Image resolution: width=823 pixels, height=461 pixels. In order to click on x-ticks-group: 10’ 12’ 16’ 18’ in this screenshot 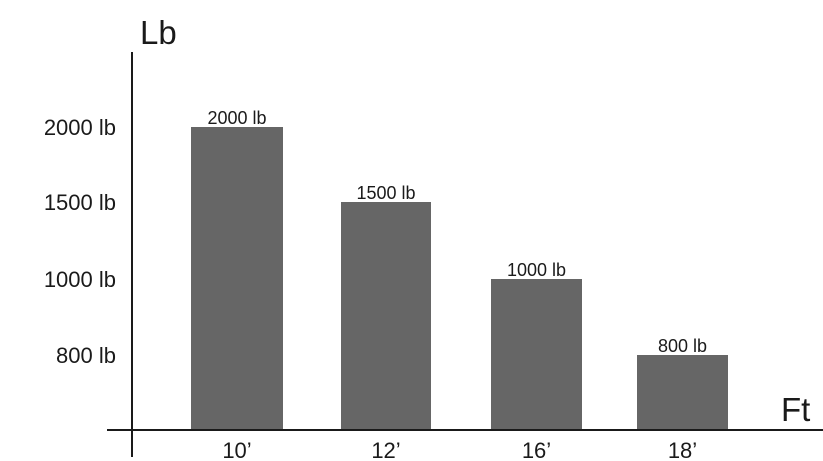, I will do `click(459, 449)`.